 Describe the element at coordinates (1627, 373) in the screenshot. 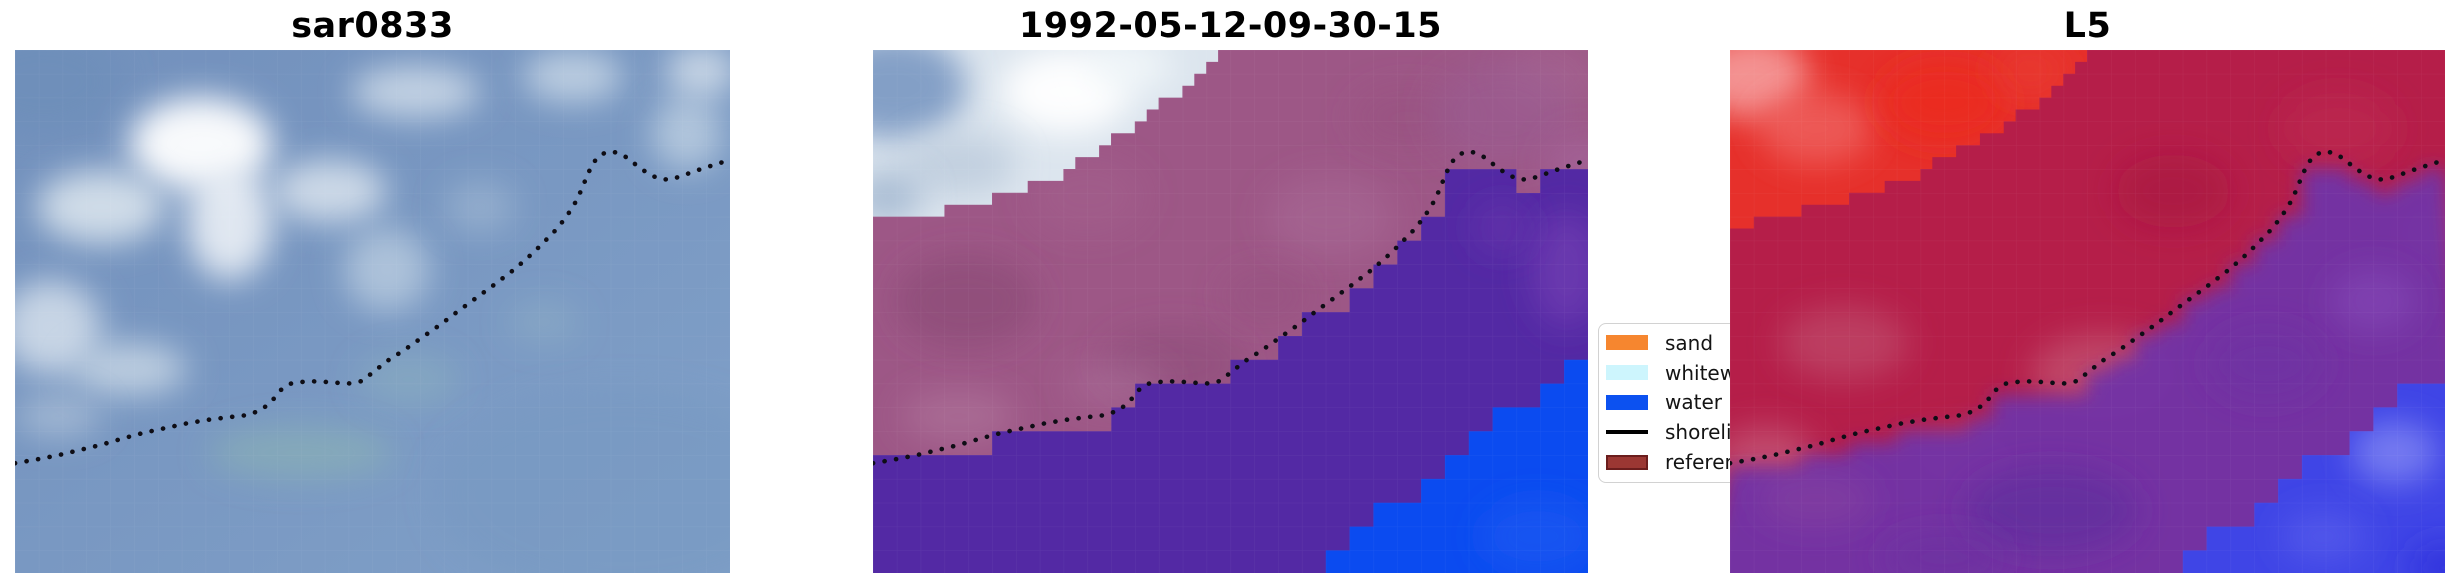

I see `whitewater-color-swatch` at that location.